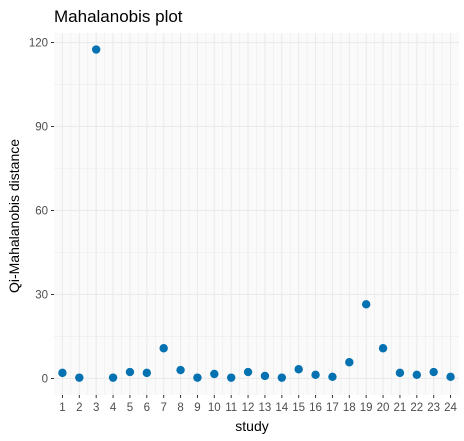 This screenshot has width=464, height=441. Describe the element at coordinates (38, 44) in the screenshot. I see `y-tick-label: 120` at that location.